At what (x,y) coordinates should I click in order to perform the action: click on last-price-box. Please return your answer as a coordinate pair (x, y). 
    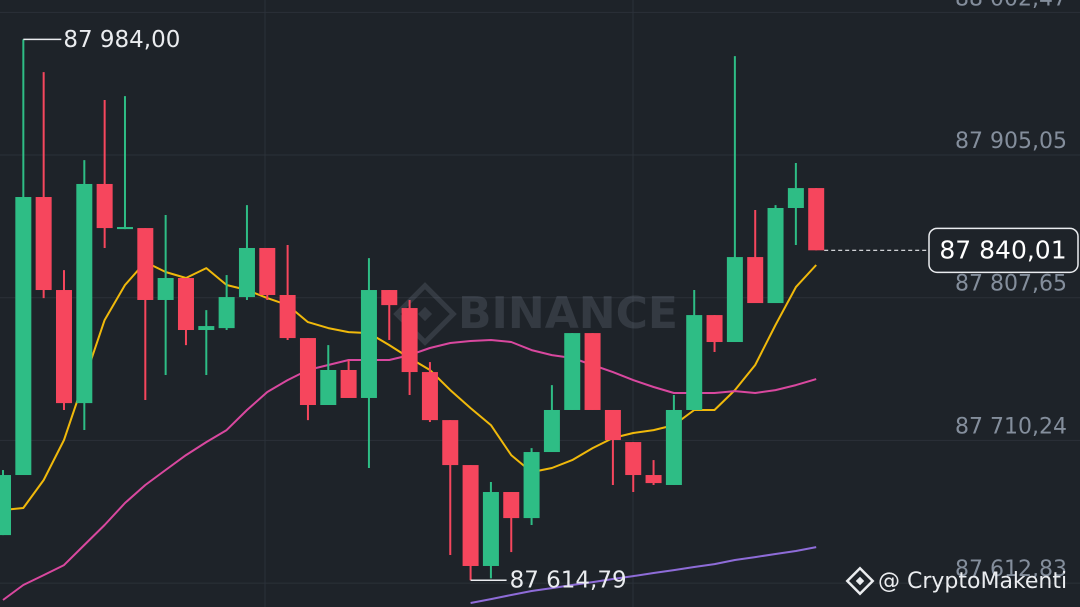
    Looking at the image, I should click on (1003, 250).